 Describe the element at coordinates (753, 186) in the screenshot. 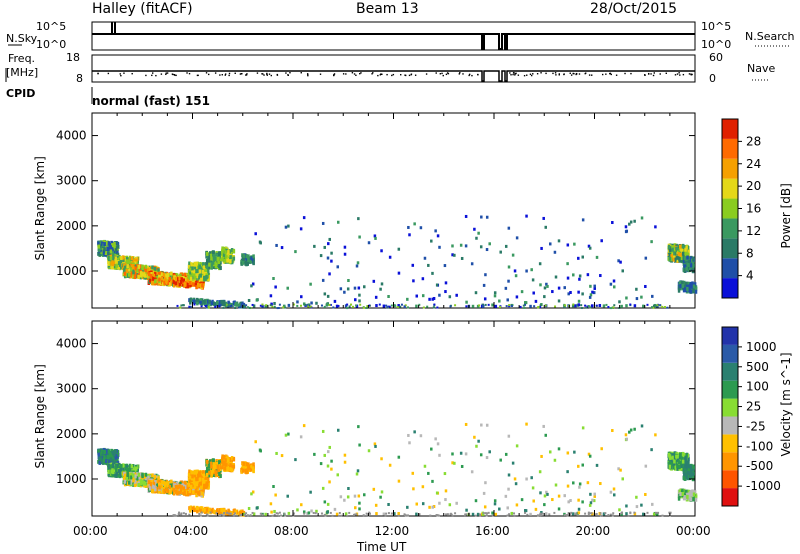

I see `power-colorbar-label: 20` at that location.